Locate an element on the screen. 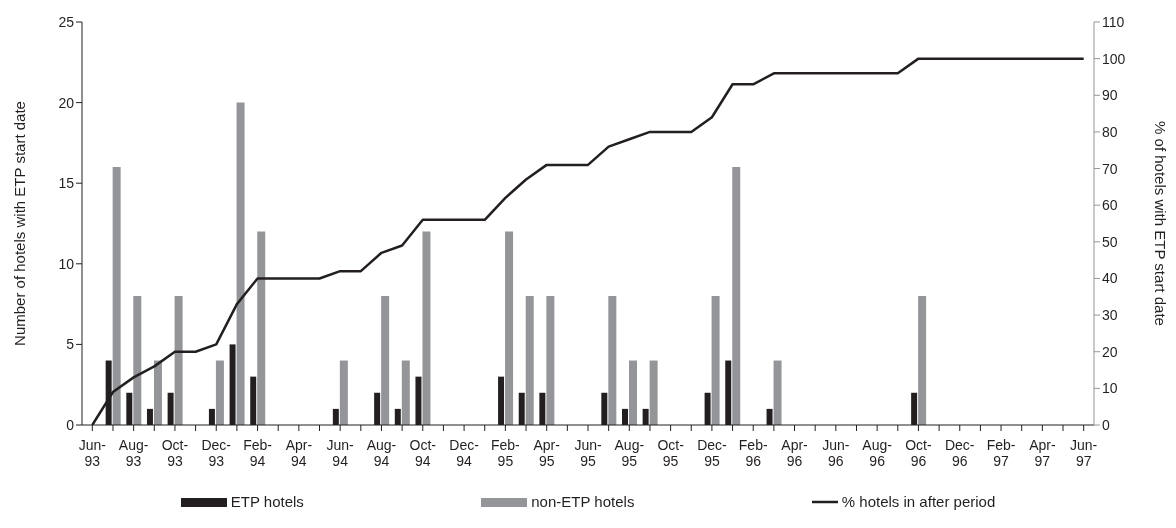  x-tick-label: Jun-93 is located at coordinates (92, 453).